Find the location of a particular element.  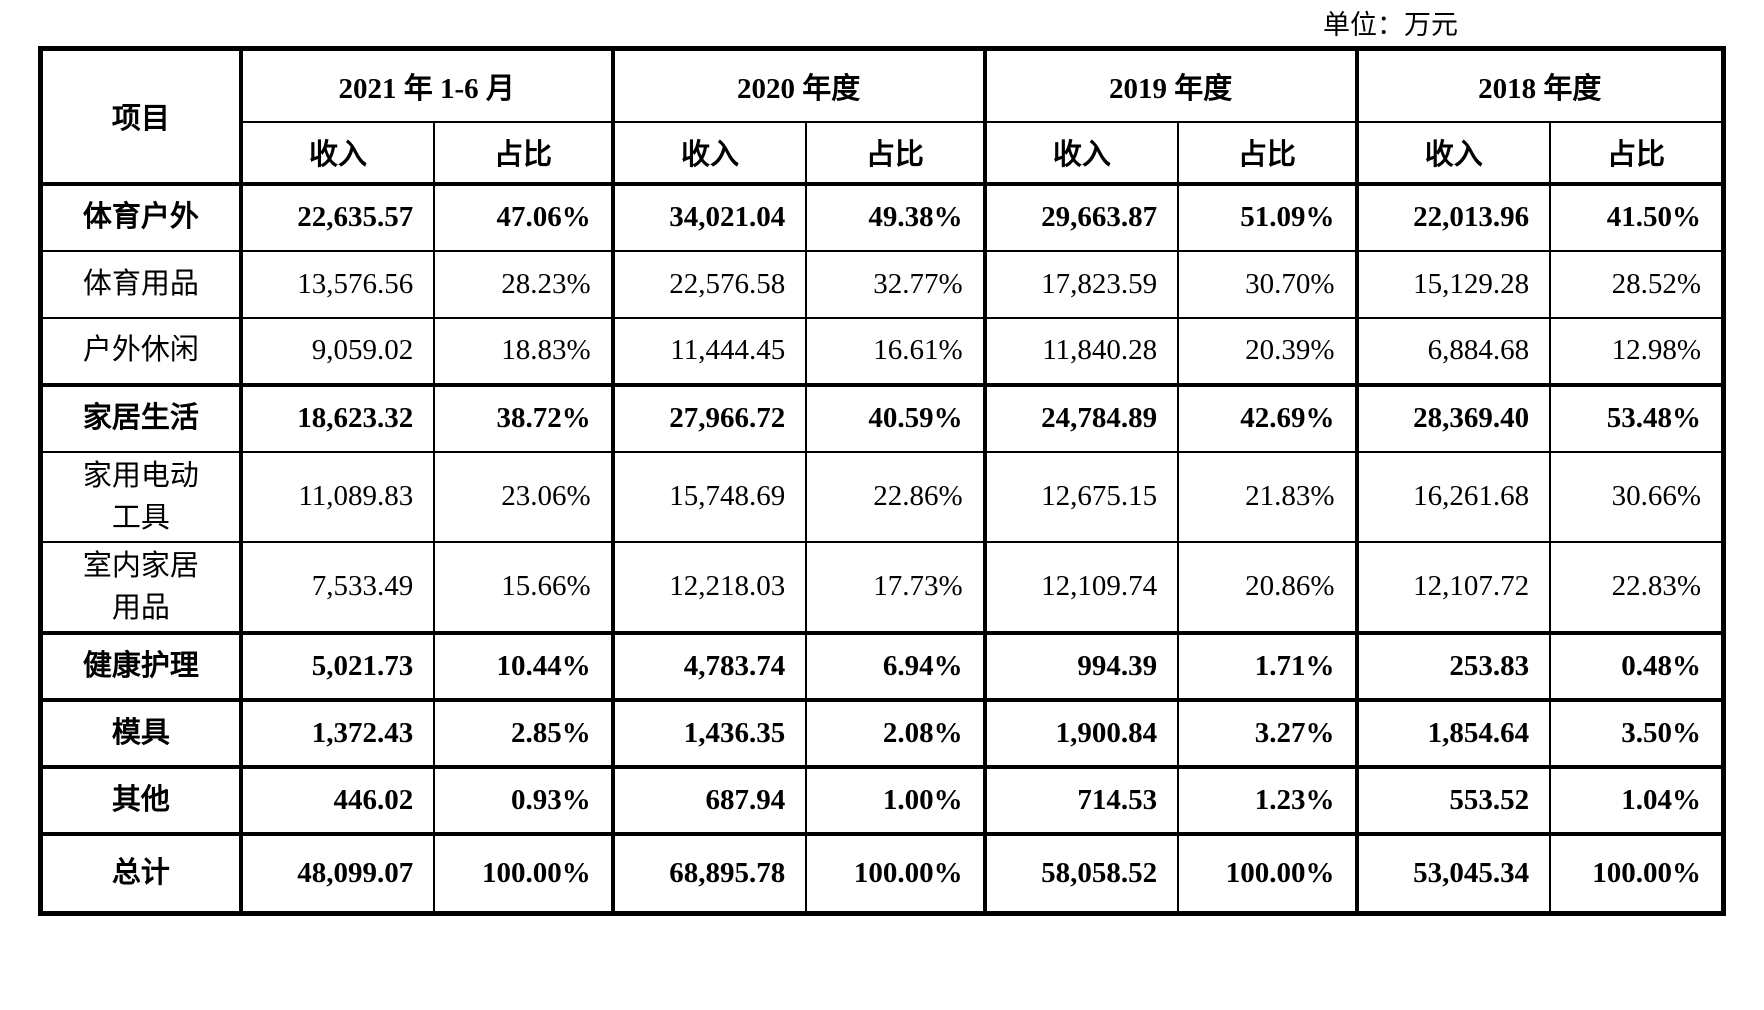

share-cell: 28.23% is located at coordinates (523, 284).